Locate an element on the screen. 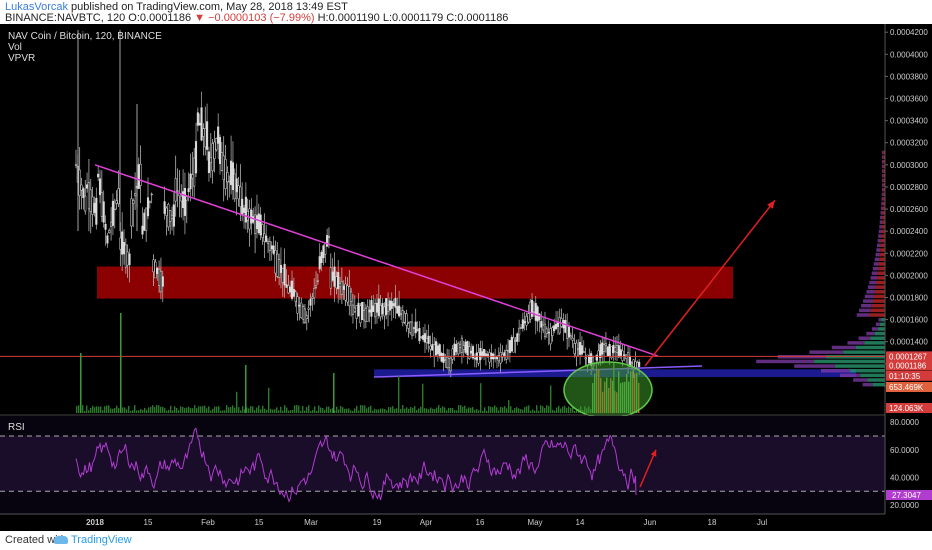 The width and height of the screenshot is (932, 550). rsi-arrow is located at coordinates (648, 468).